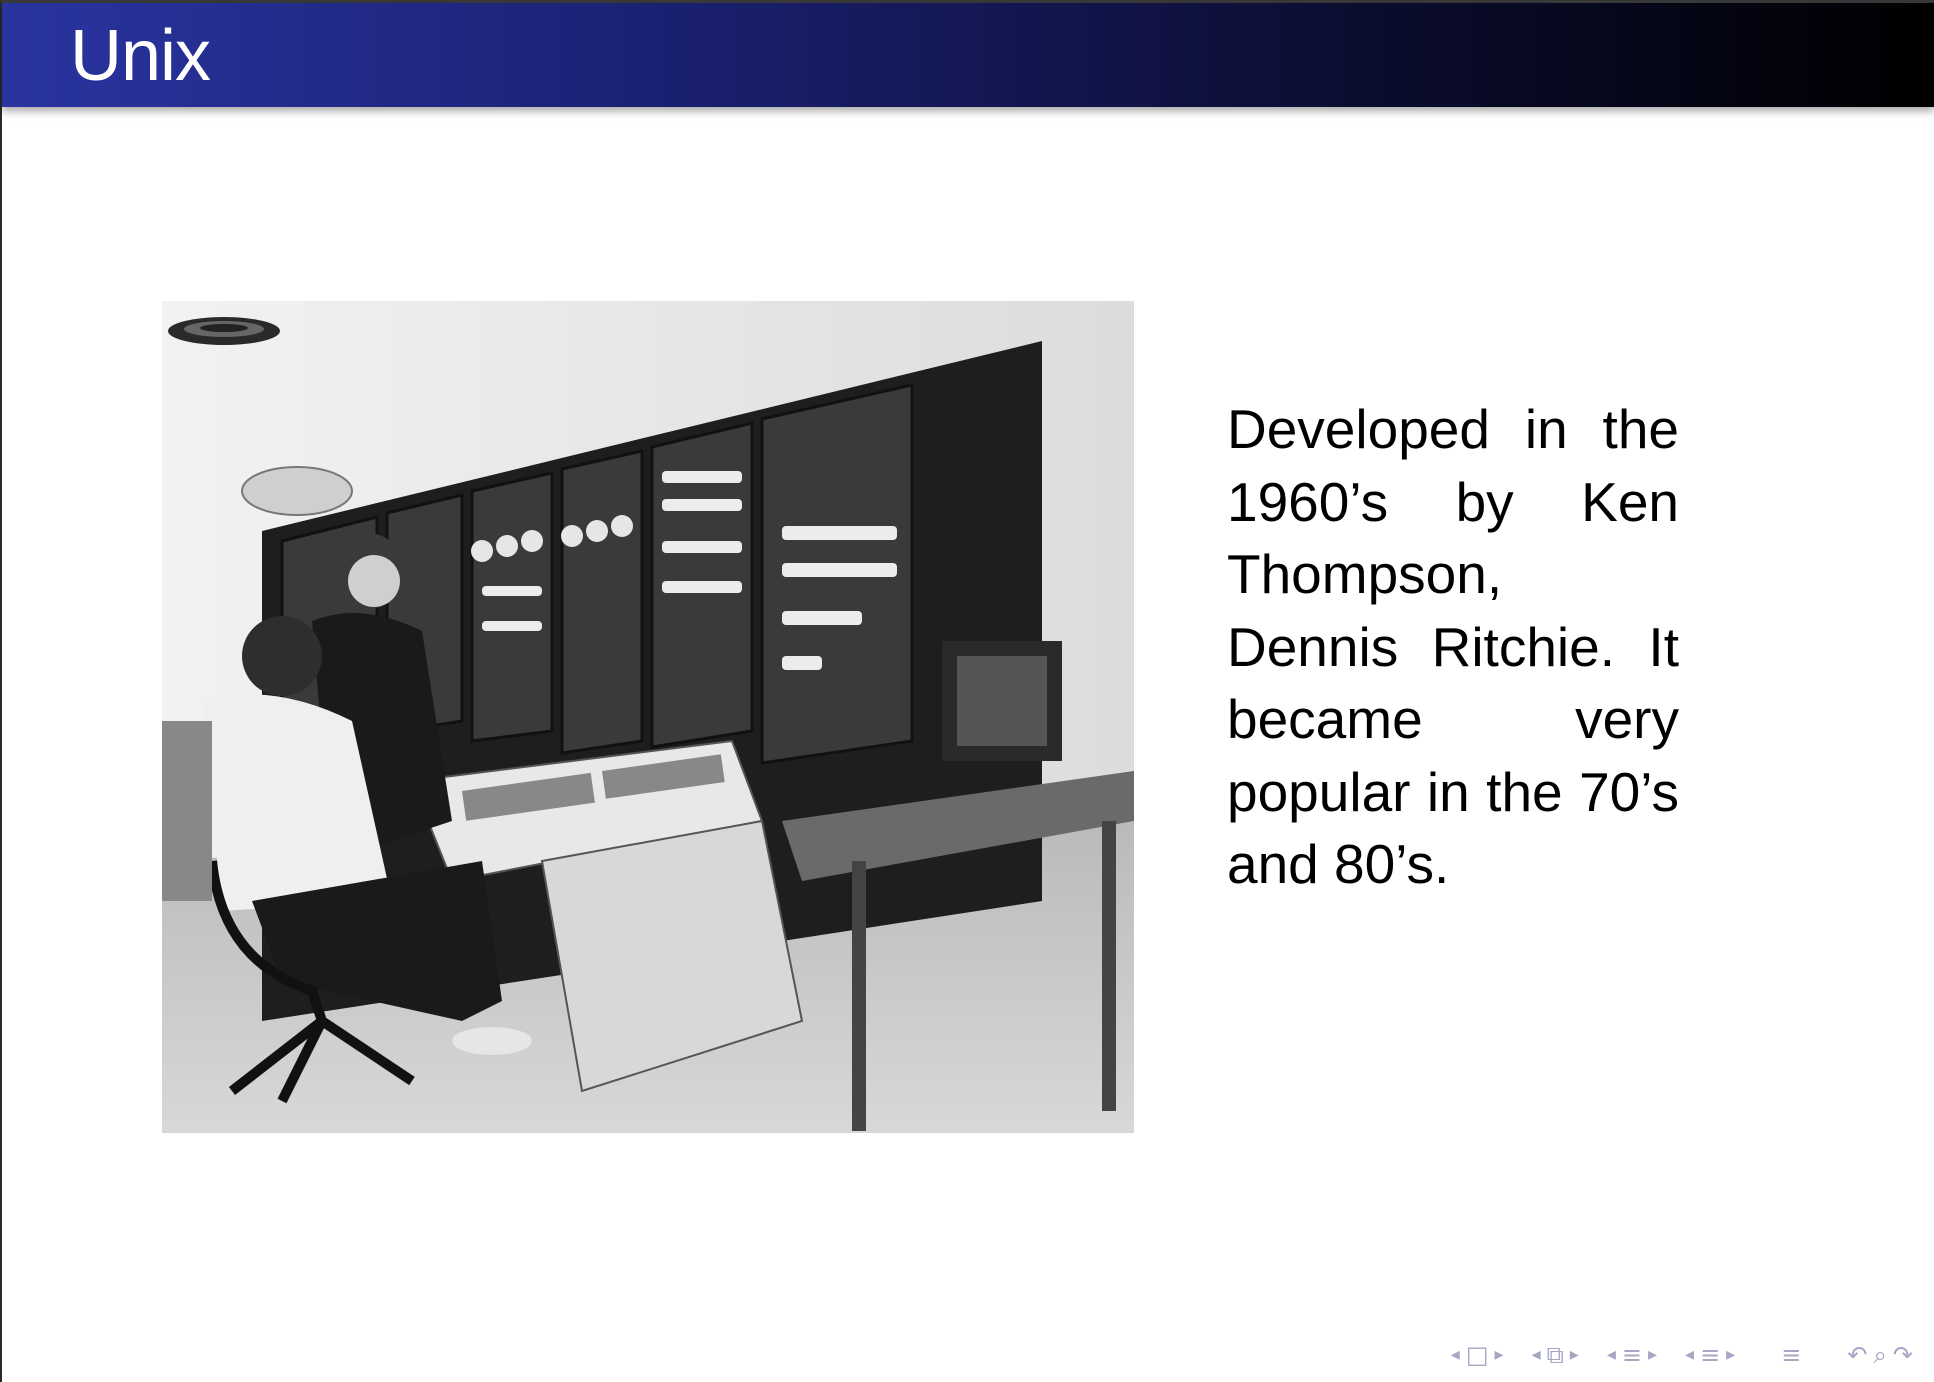 This screenshot has width=1934, height=1382. Describe the element at coordinates (1857, 1355) in the screenshot. I see `back-icon: ↶` at that location.